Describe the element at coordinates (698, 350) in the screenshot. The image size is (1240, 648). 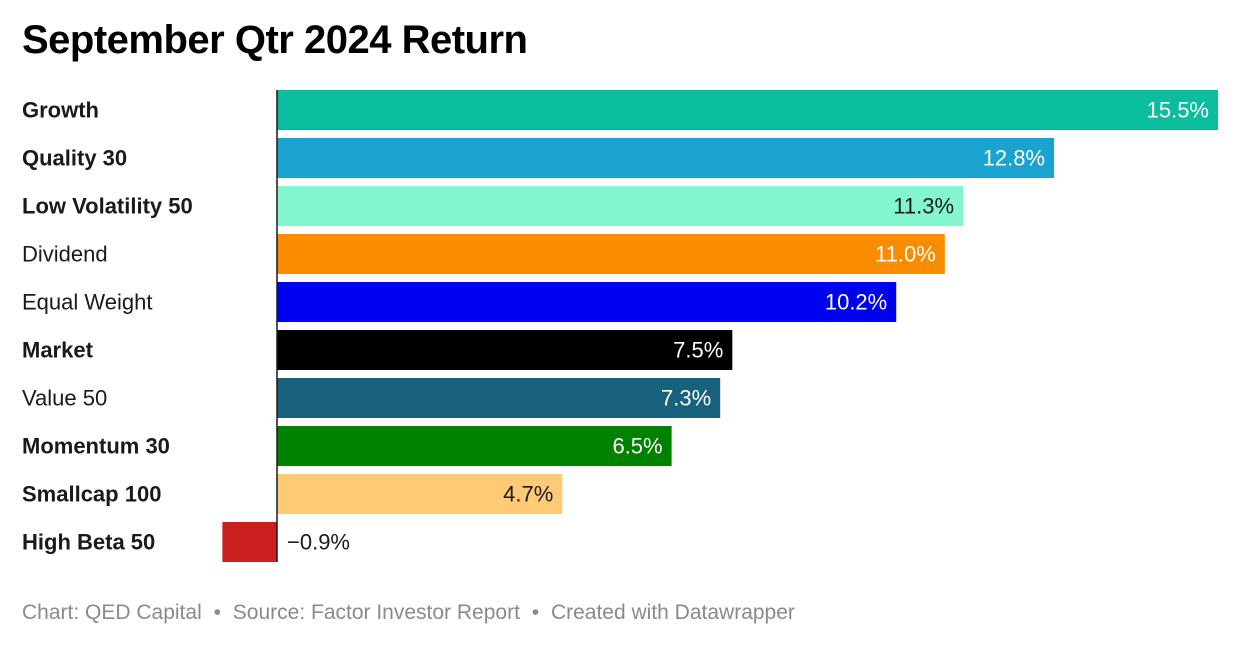
I see `value-label: 7.5%` at that location.